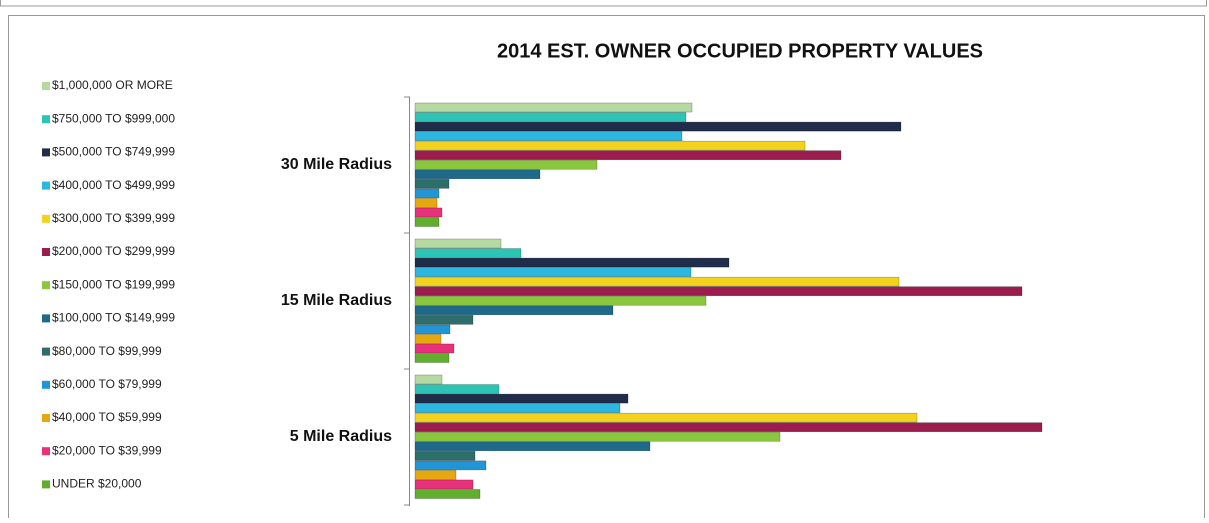 The image size is (1209, 523). What do you see at coordinates (603, 3) in the screenshot?
I see `top-frame` at bounding box center [603, 3].